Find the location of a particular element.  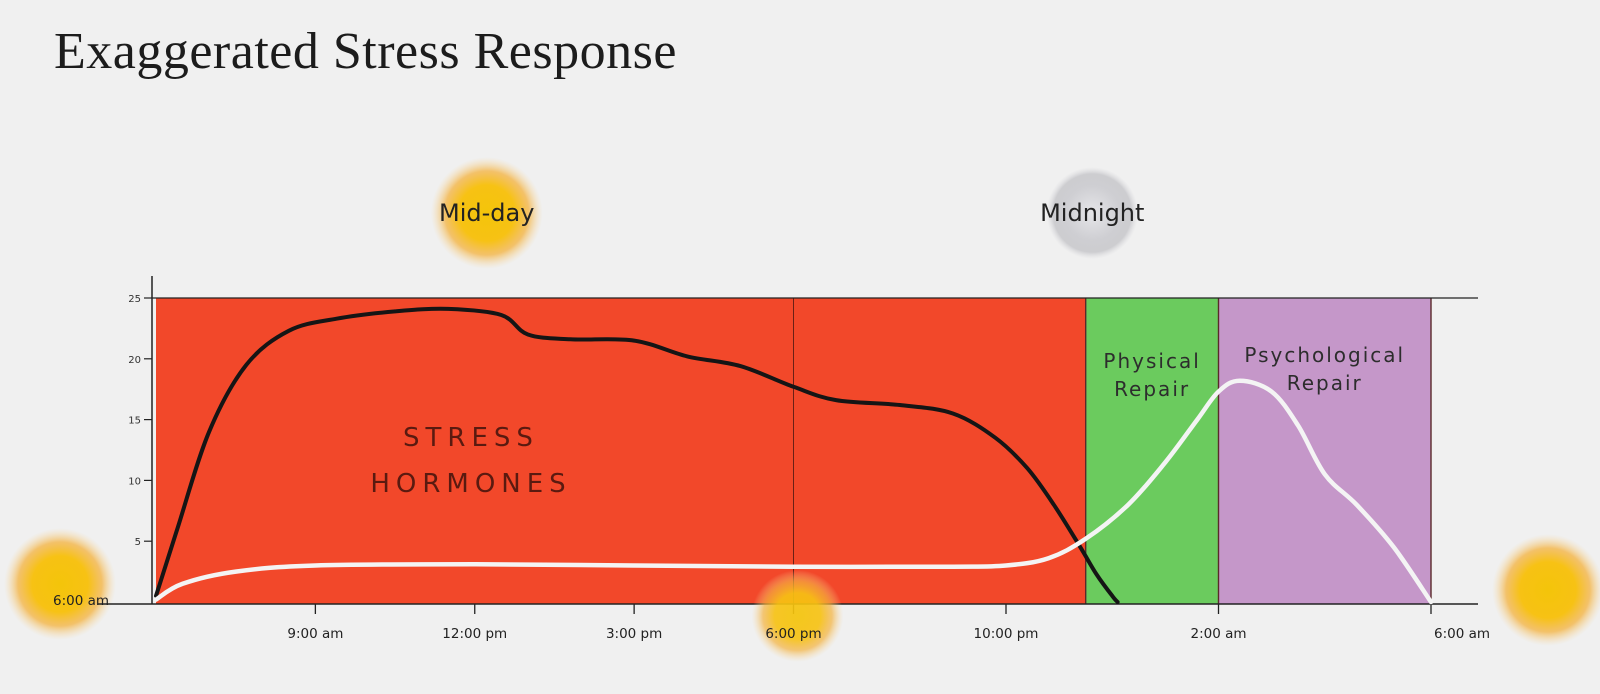

page-title: Exaggerated Stress Response is located at coordinates (365, 51).